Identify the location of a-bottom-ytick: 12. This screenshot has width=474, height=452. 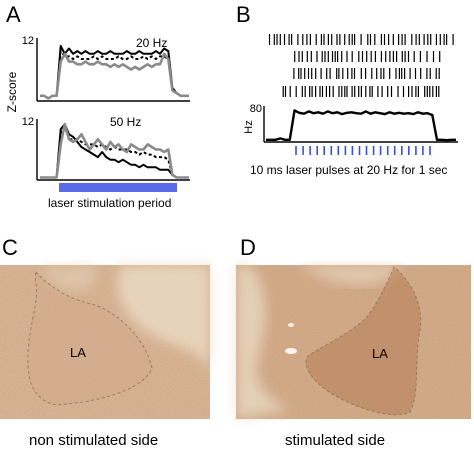
(28, 122).